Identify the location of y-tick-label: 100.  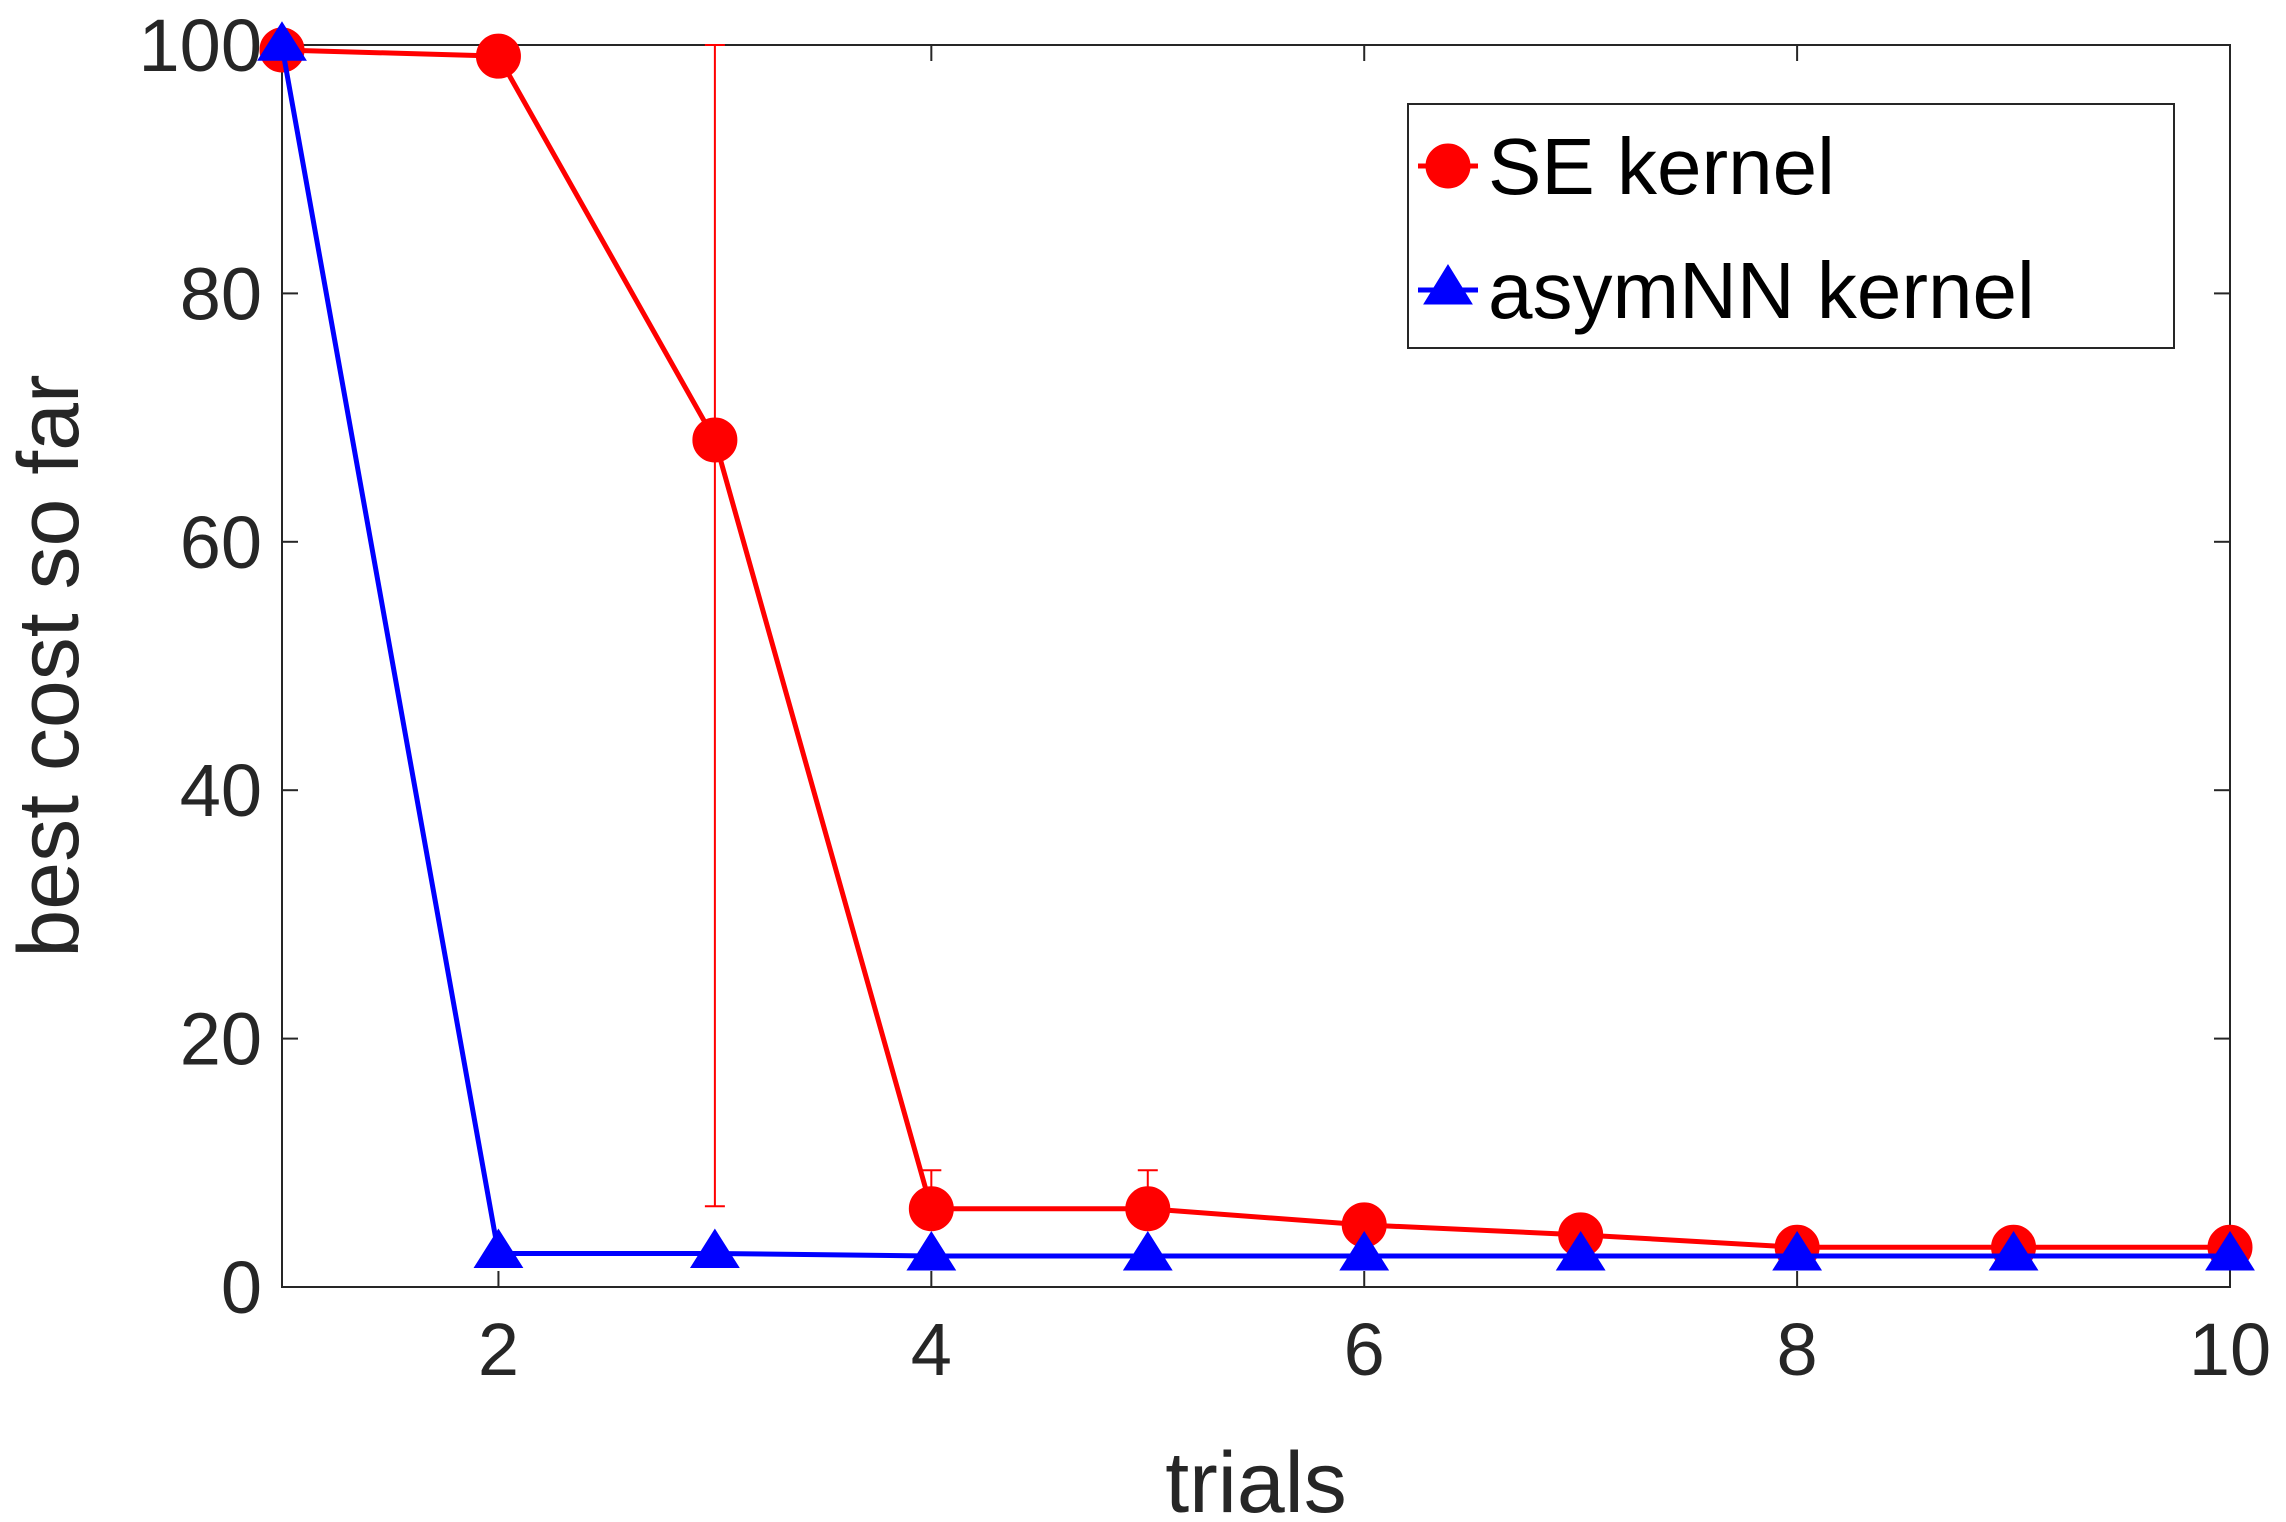
(200, 45).